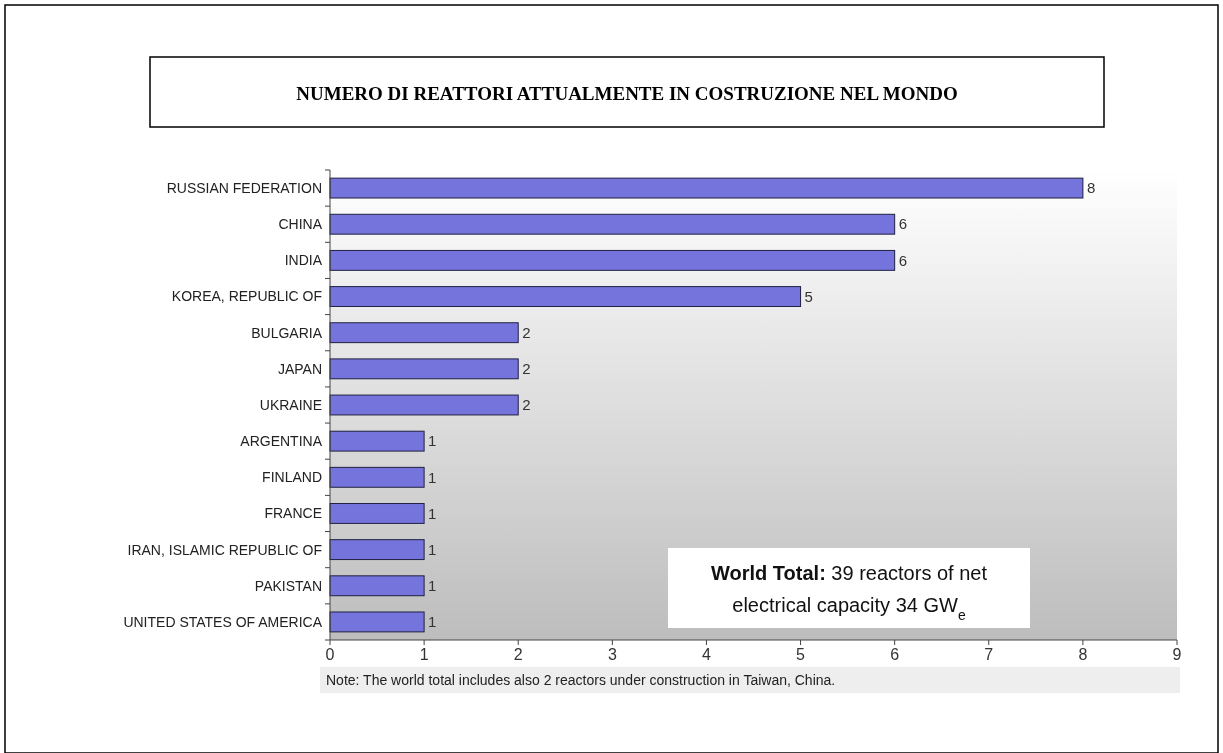  What do you see at coordinates (281, 441) in the screenshot?
I see `y-tick-label: ARGENTINA` at bounding box center [281, 441].